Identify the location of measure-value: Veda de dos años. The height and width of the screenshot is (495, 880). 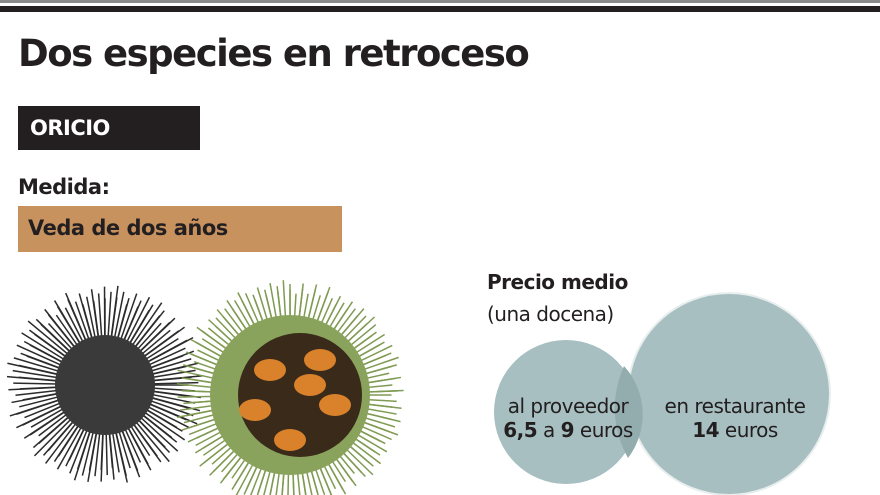
(180, 229).